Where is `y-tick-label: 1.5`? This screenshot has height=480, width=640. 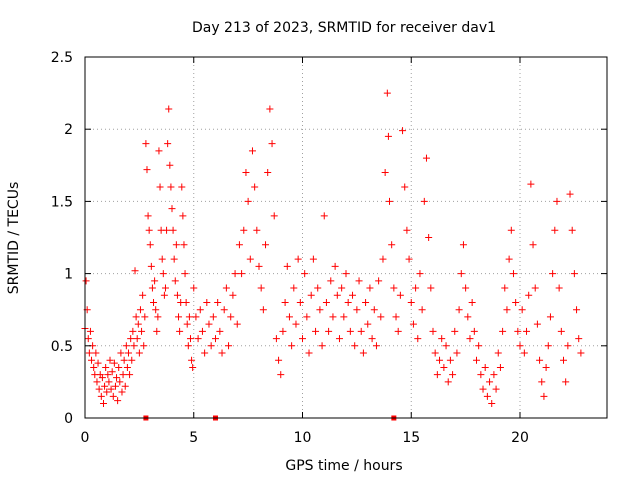
y-tick-label: 1.5 is located at coordinates (62, 202).